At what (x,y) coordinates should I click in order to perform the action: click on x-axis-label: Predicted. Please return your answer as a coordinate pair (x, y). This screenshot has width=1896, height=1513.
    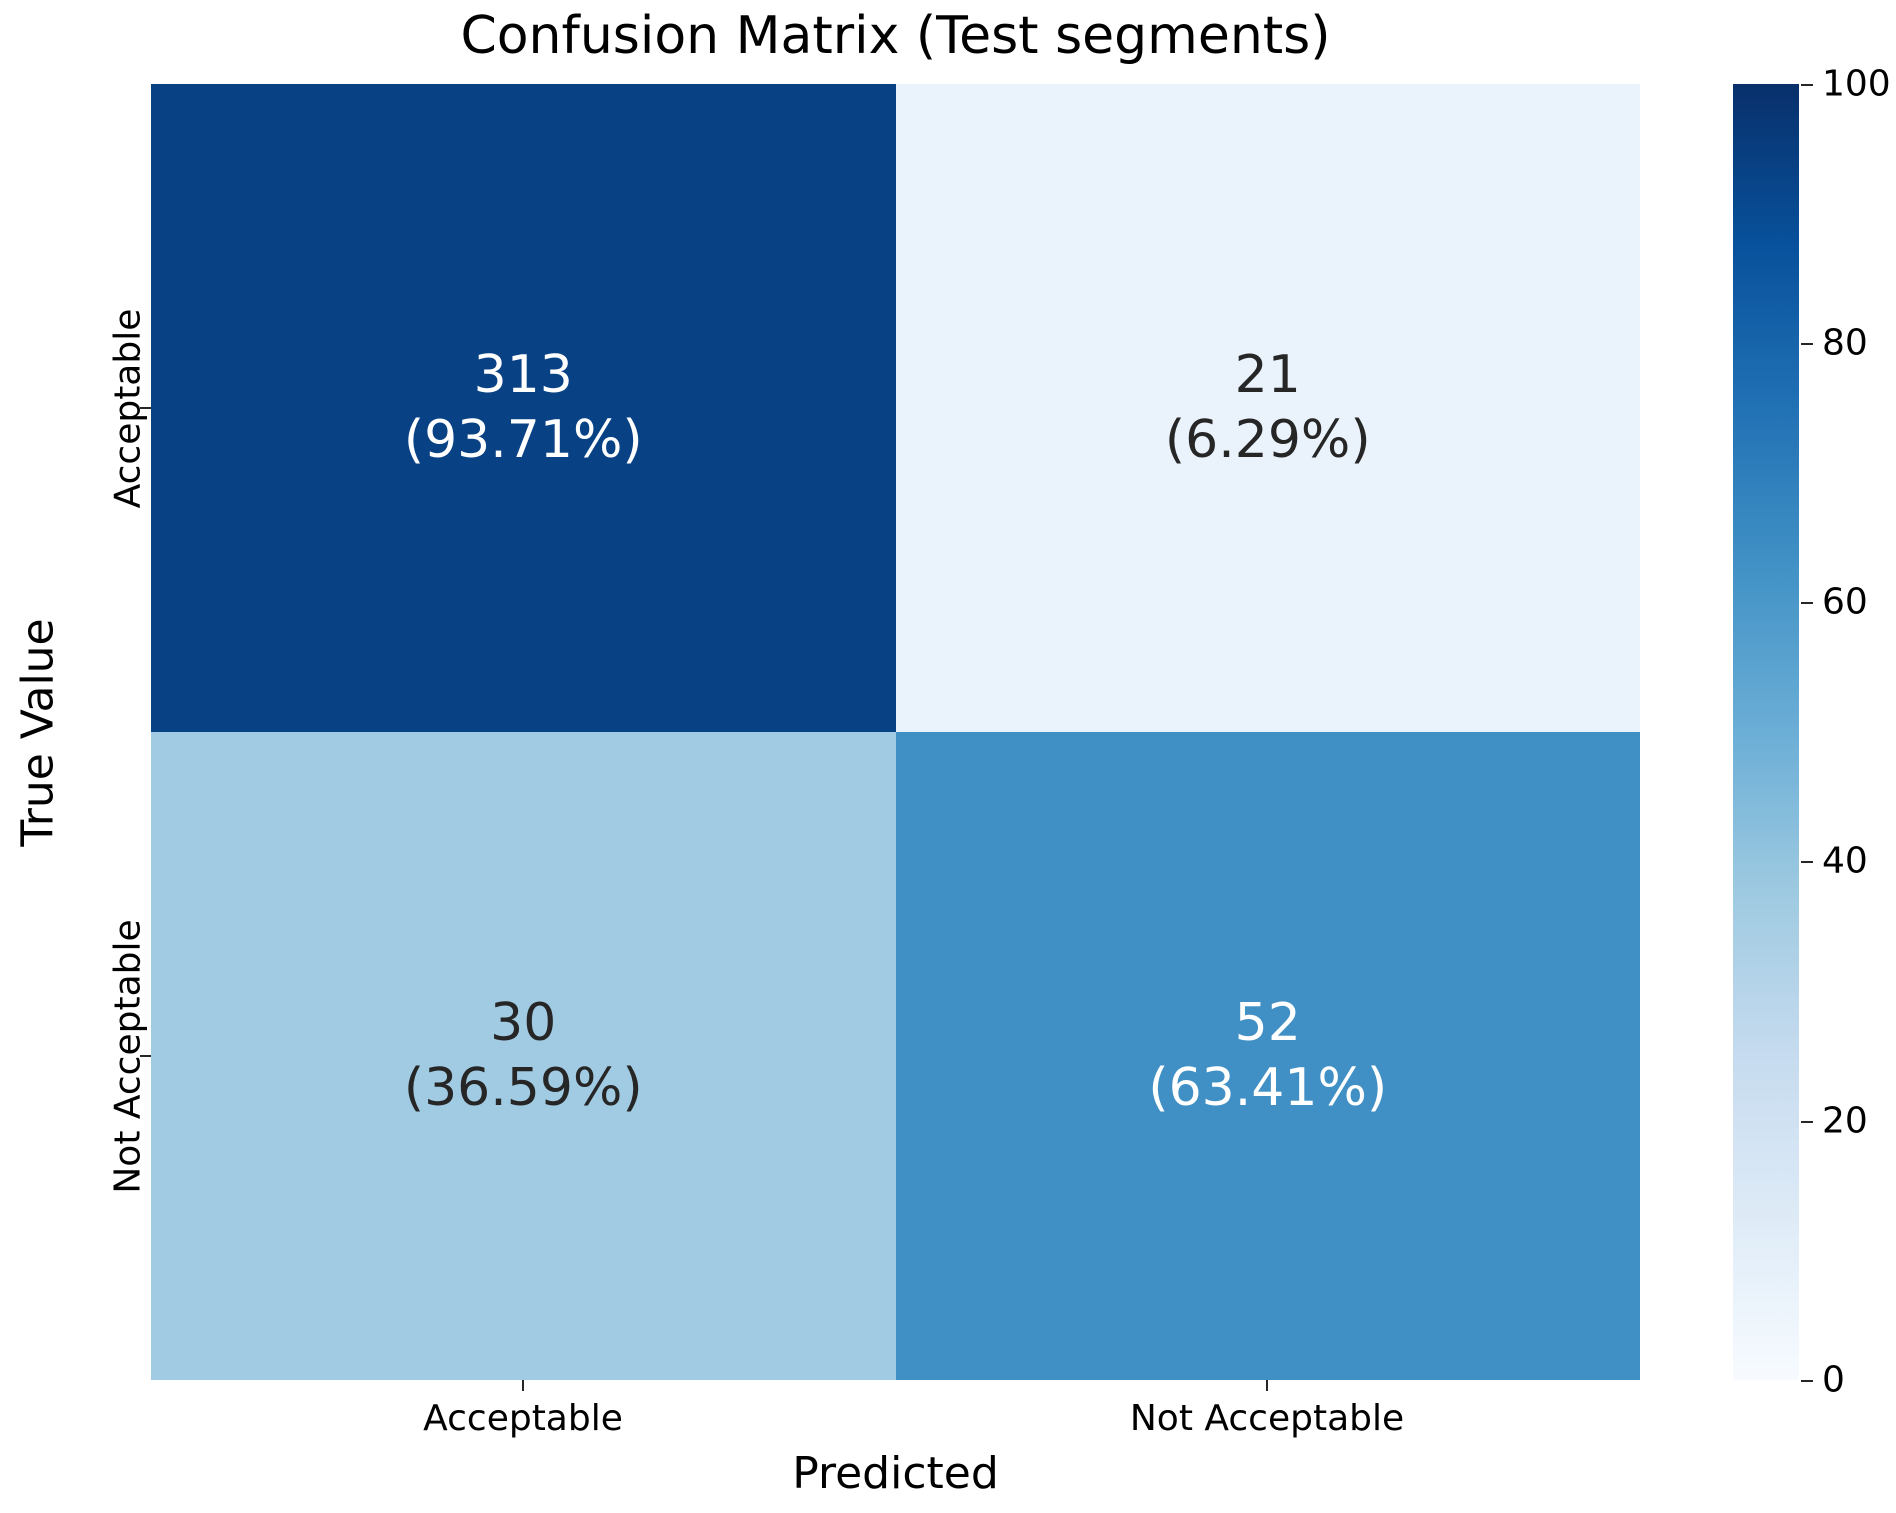
    Looking at the image, I should click on (895, 1473).